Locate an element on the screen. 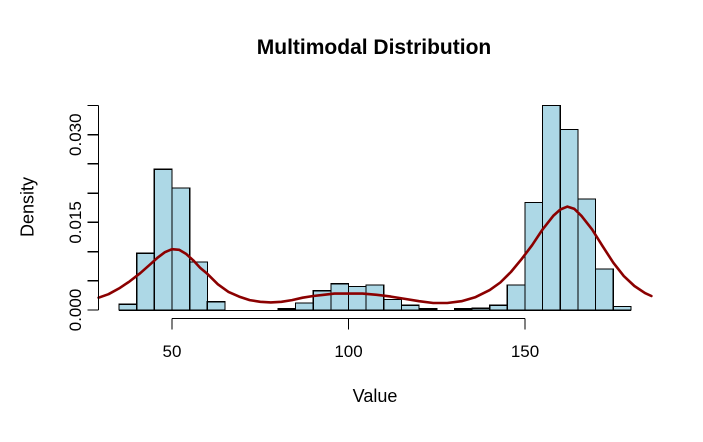  chart-title: Multimodal Distribution is located at coordinates (374, 47).